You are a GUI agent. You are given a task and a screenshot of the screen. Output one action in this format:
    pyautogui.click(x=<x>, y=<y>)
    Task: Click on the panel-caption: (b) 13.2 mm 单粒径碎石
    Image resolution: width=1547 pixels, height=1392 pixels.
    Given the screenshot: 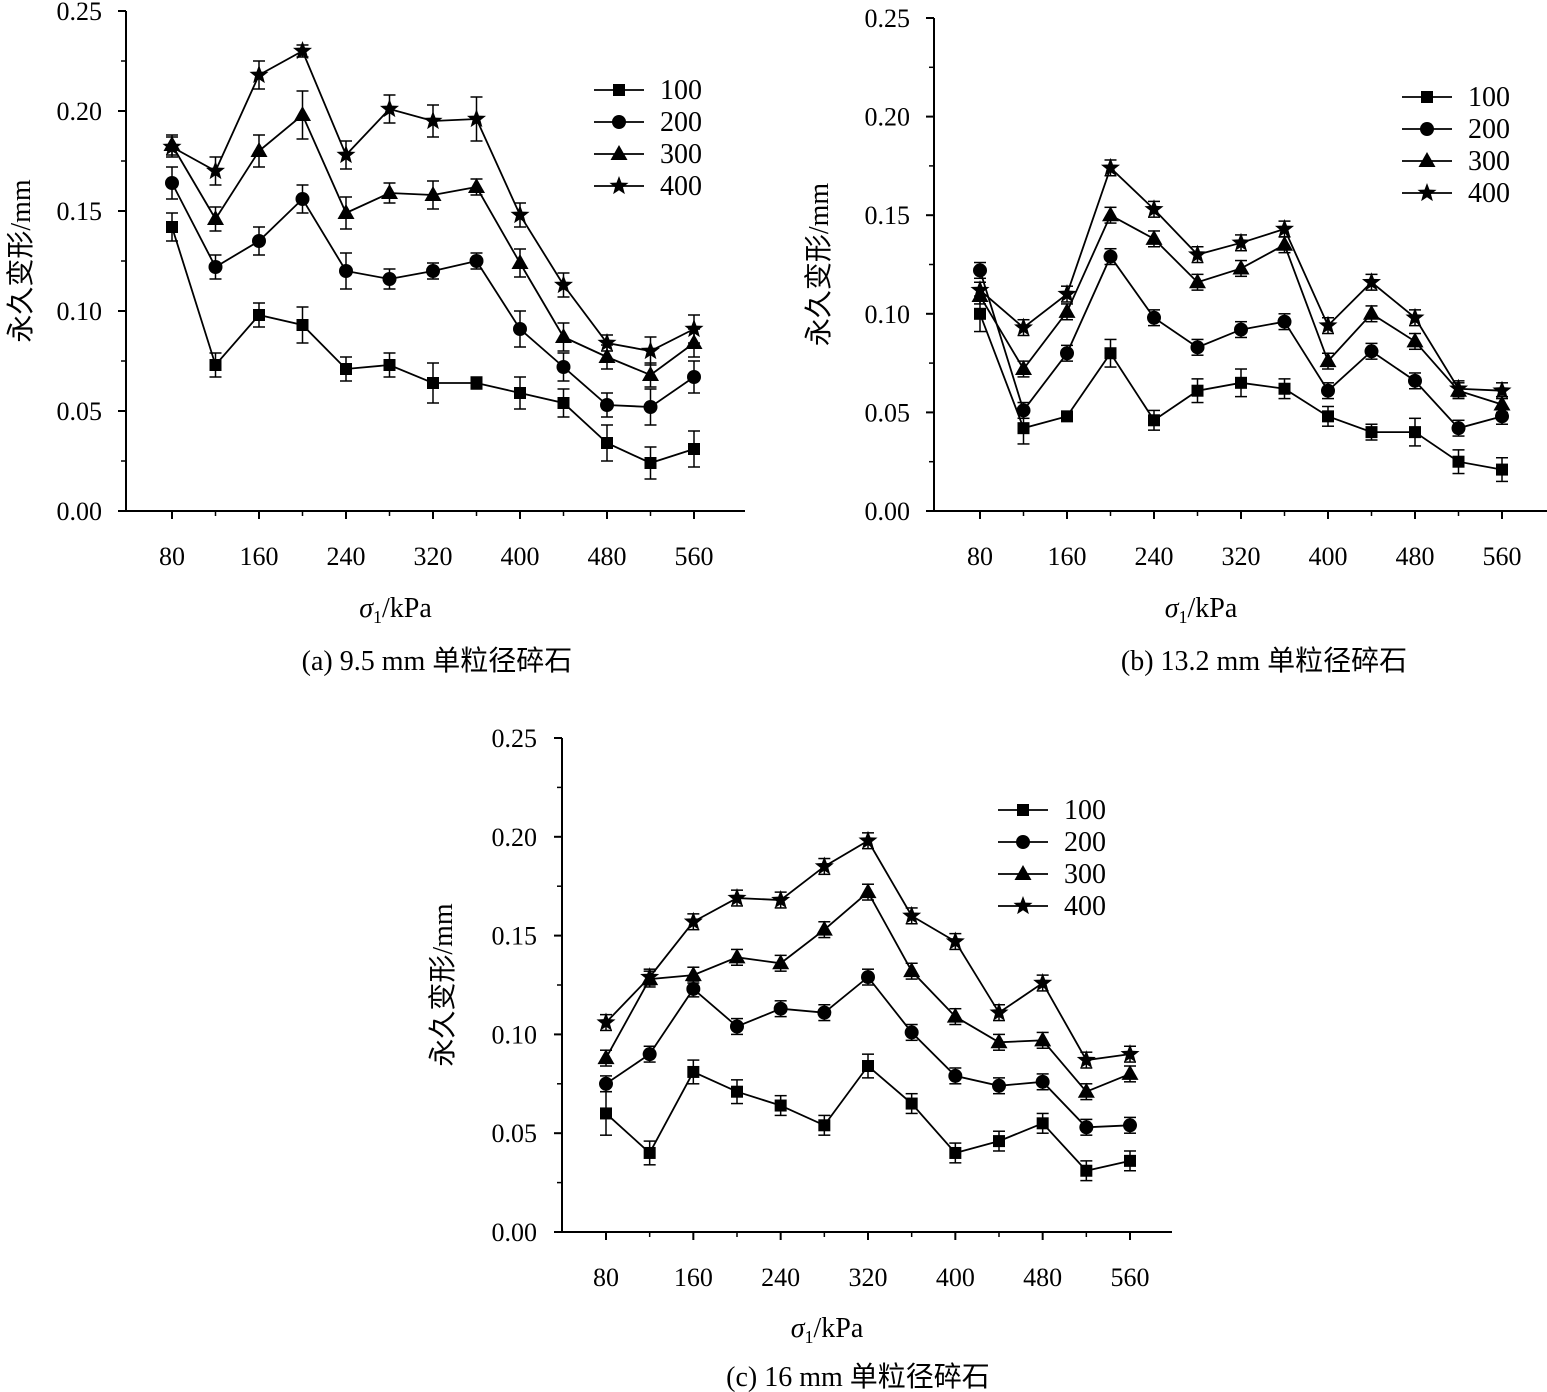 What is the action you would take?
    pyautogui.click(x=1264, y=661)
    